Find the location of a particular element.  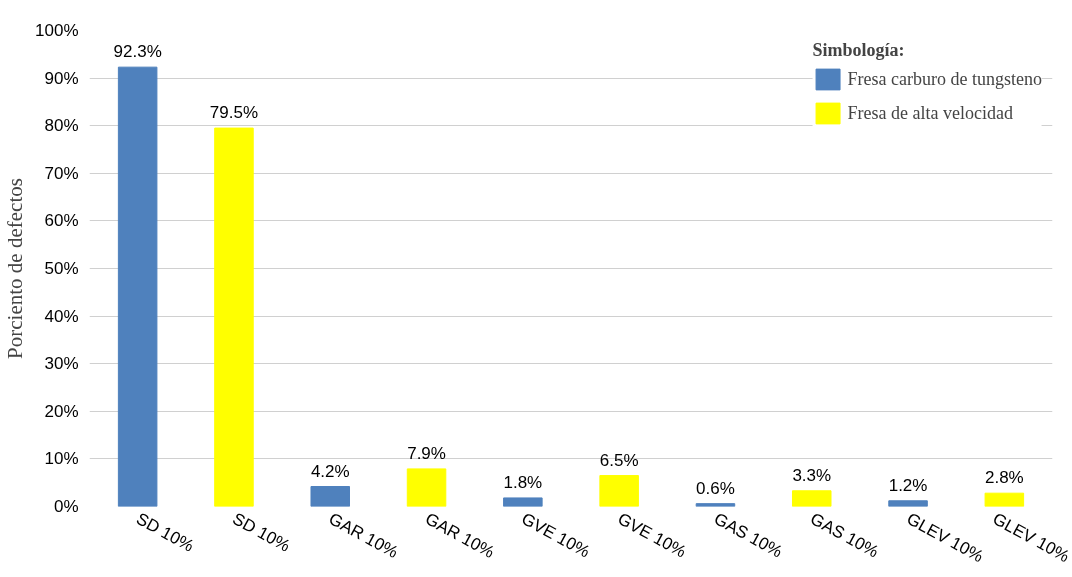

data-label: 4.2% is located at coordinates (330, 471).